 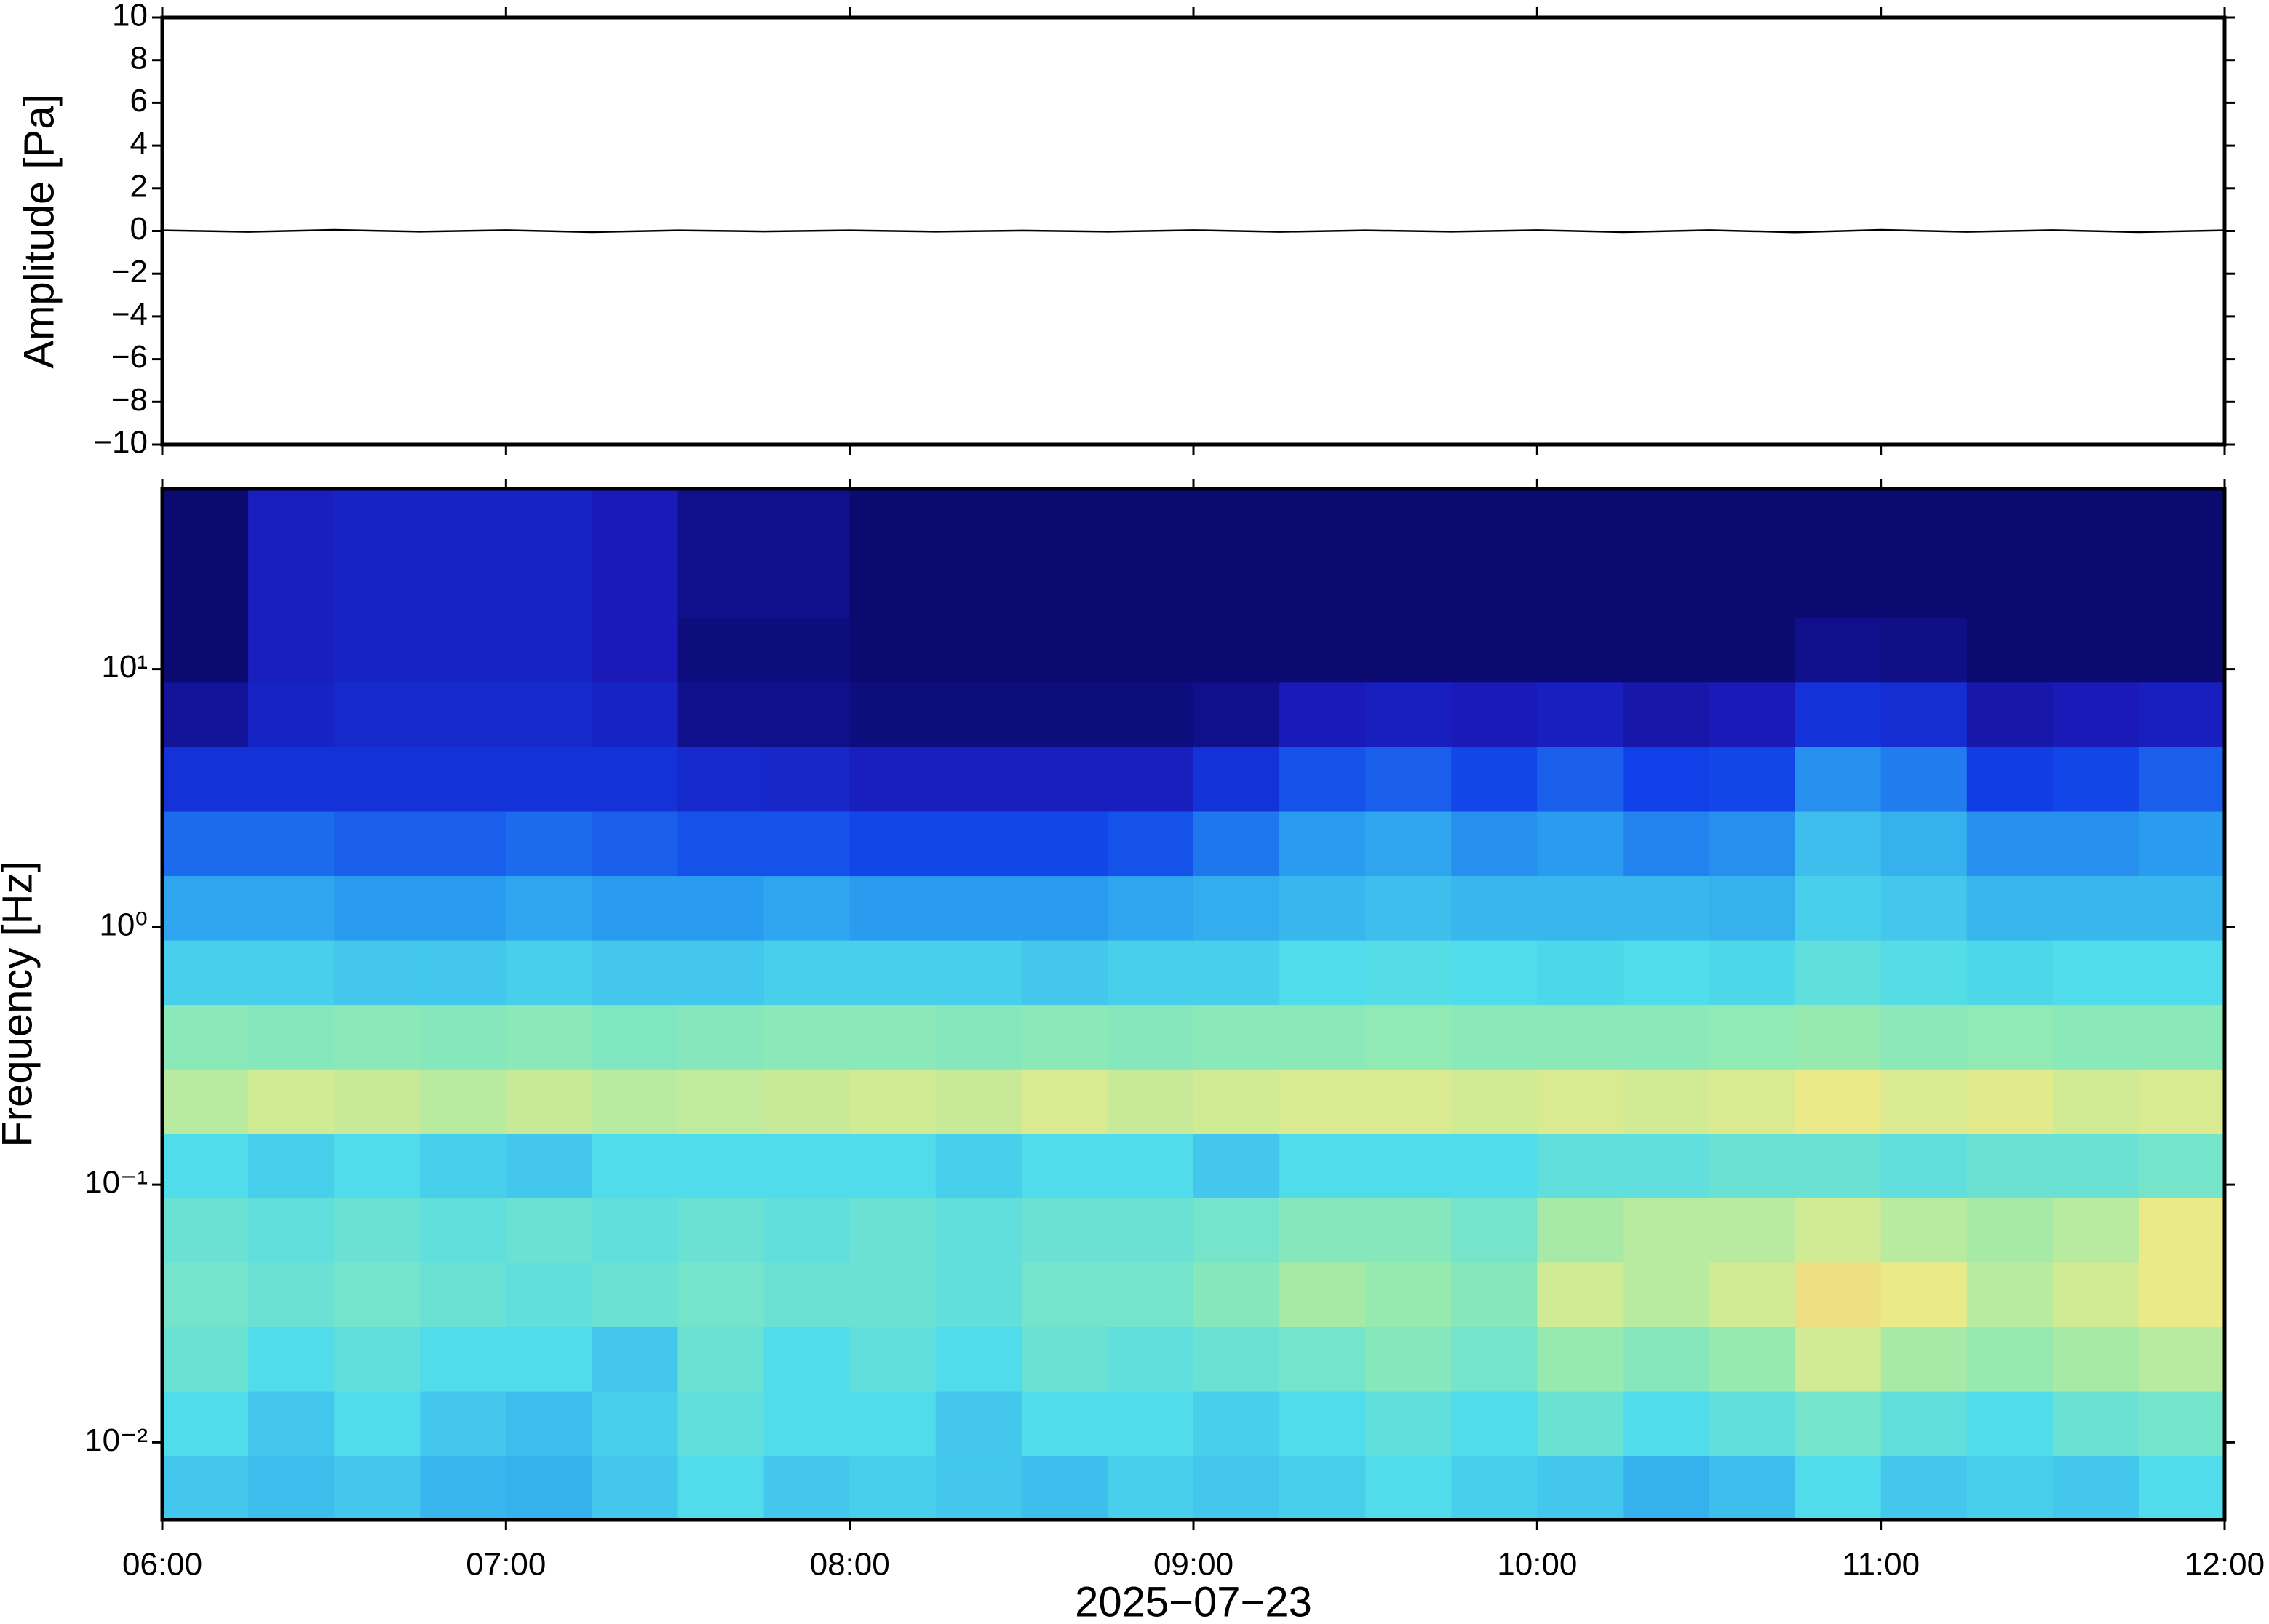 What do you see at coordinates (130, 16) in the screenshot?
I see `y-tick-label: 10` at bounding box center [130, 16].